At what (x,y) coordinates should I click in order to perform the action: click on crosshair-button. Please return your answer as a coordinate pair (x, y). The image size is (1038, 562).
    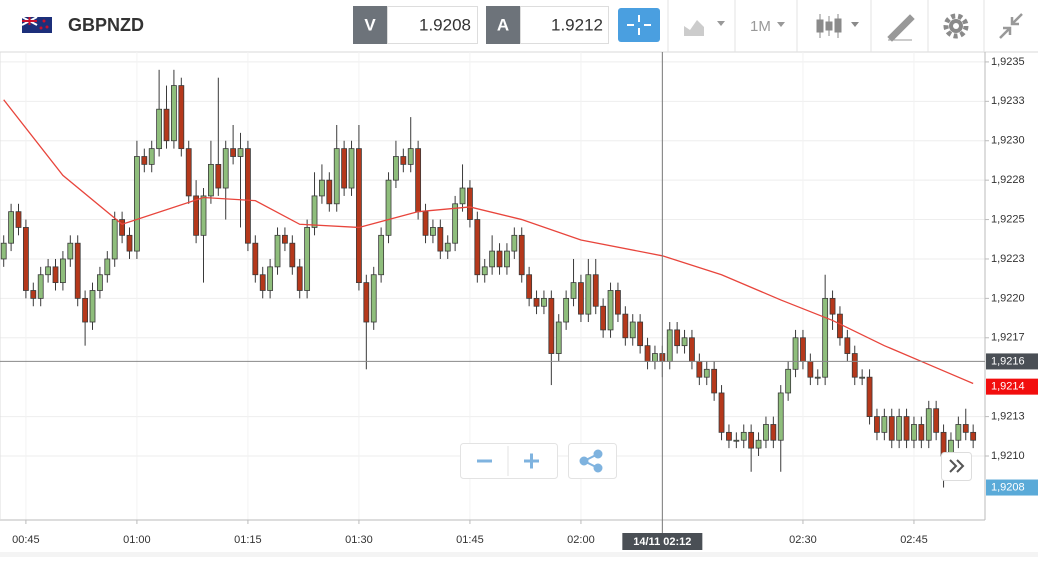
    Looking at the image, I should click on (639, 25).